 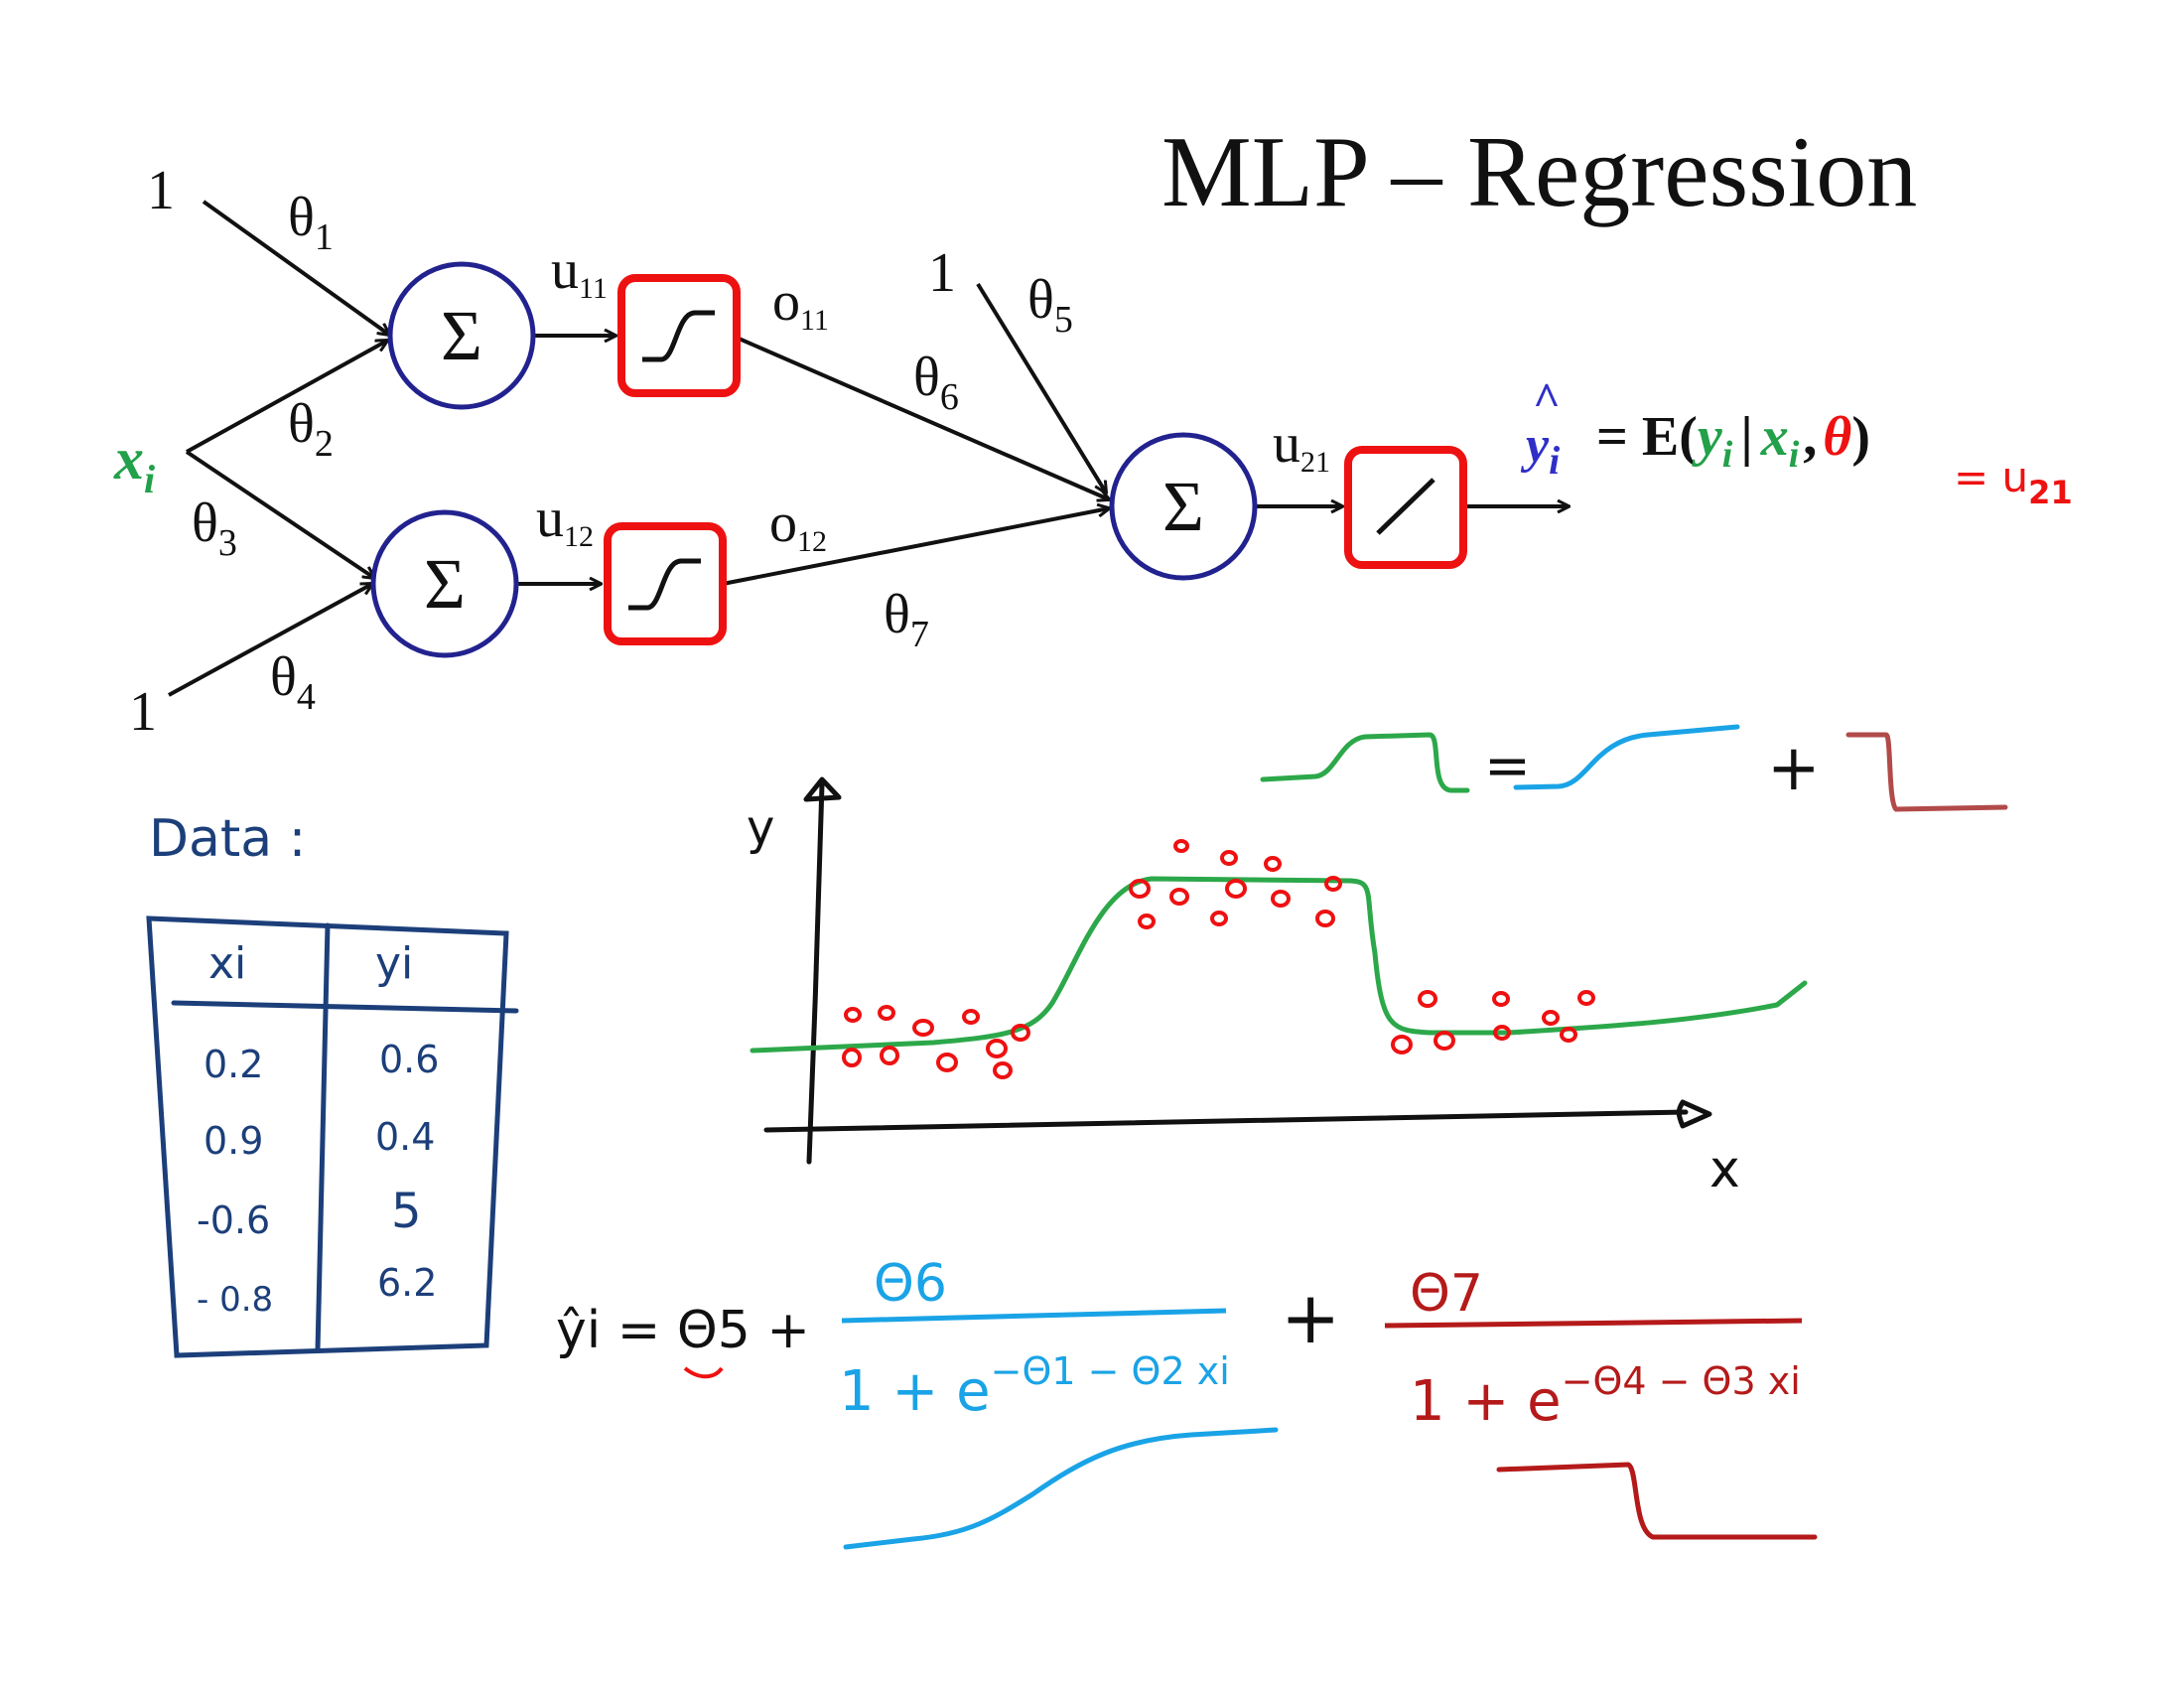 I want to click on bias-label-output: 1, so click(x=942, y=273).